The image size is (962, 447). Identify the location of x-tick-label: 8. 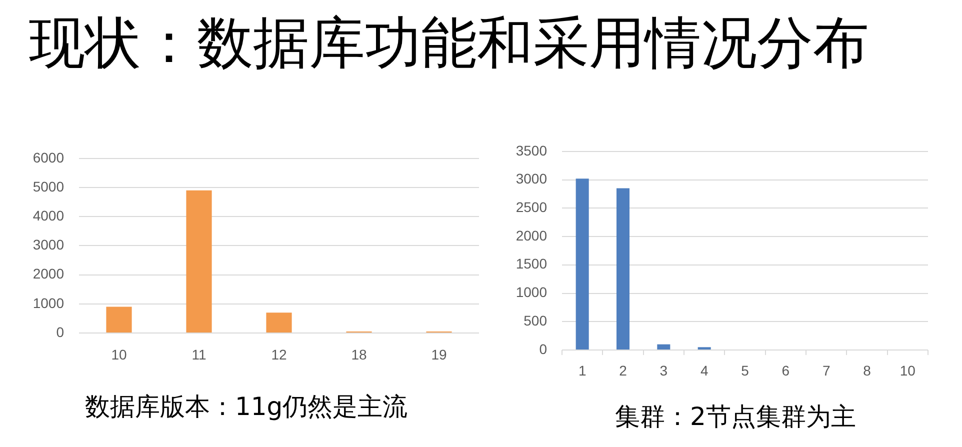
(867, 370).